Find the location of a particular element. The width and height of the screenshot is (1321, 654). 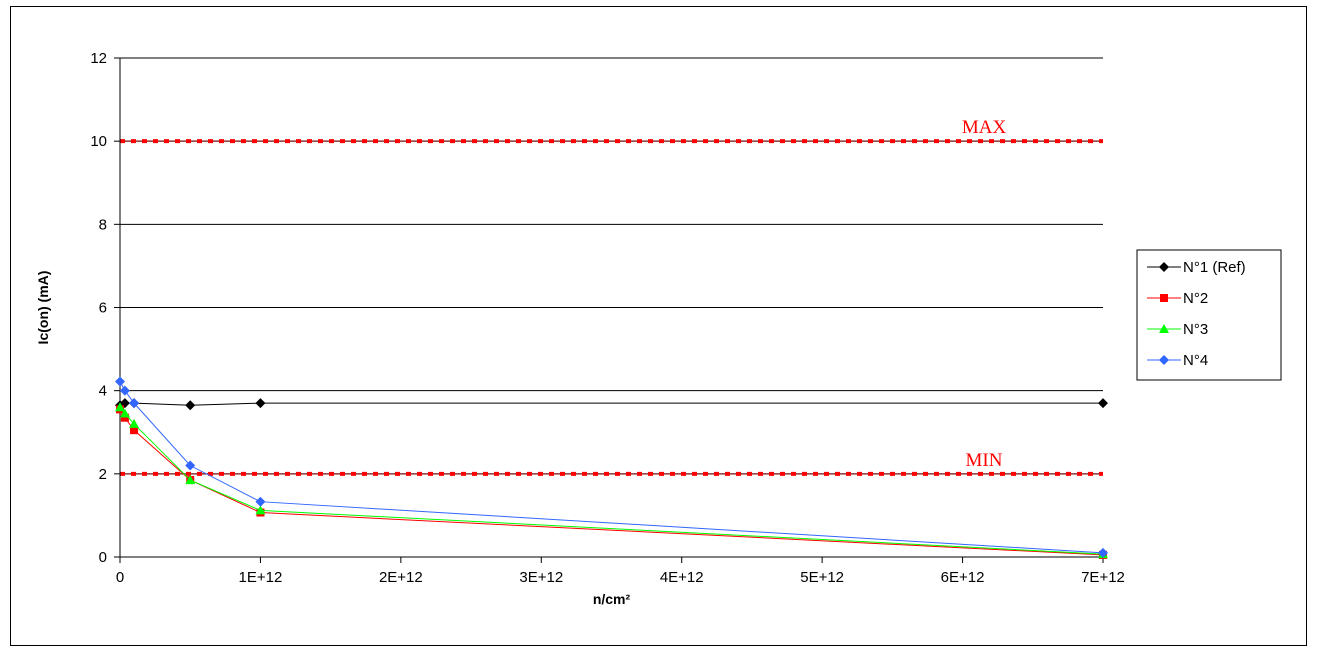

legend: N°1 (Ref) N°2 N°3 N°4 is located at coordinates (1209, 315).